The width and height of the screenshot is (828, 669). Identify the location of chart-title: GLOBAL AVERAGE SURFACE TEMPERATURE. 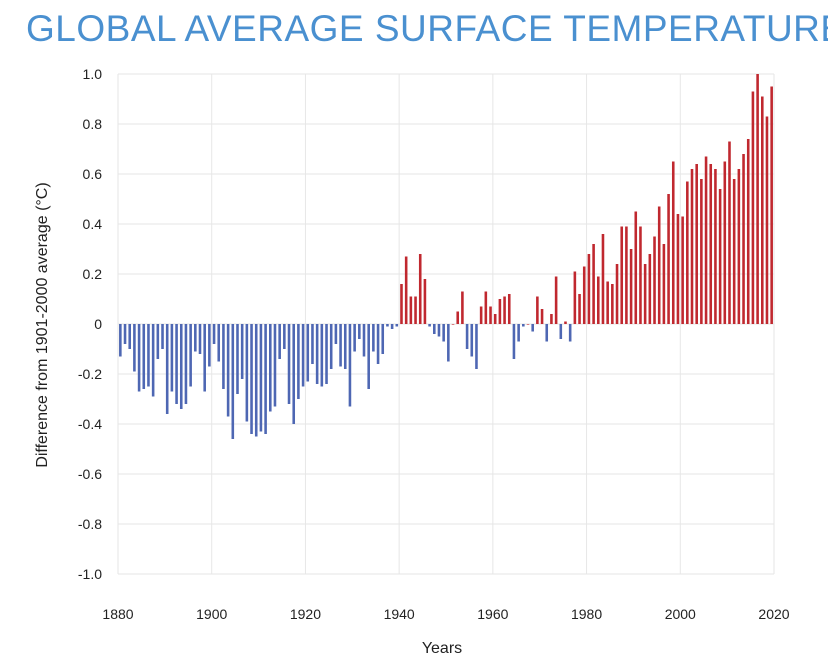
(427, 28).